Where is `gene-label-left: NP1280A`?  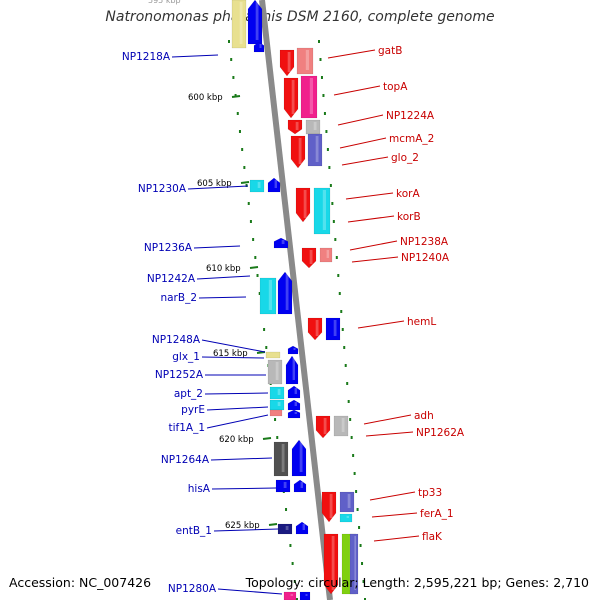 gene-label-left: NP1280A is located at coordinates (192, 589).